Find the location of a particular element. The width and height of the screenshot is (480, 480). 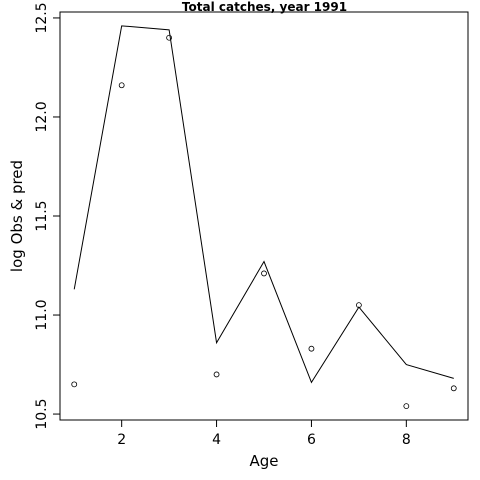

y-tick-label: 11.5 is located at coordinates (42, 215).